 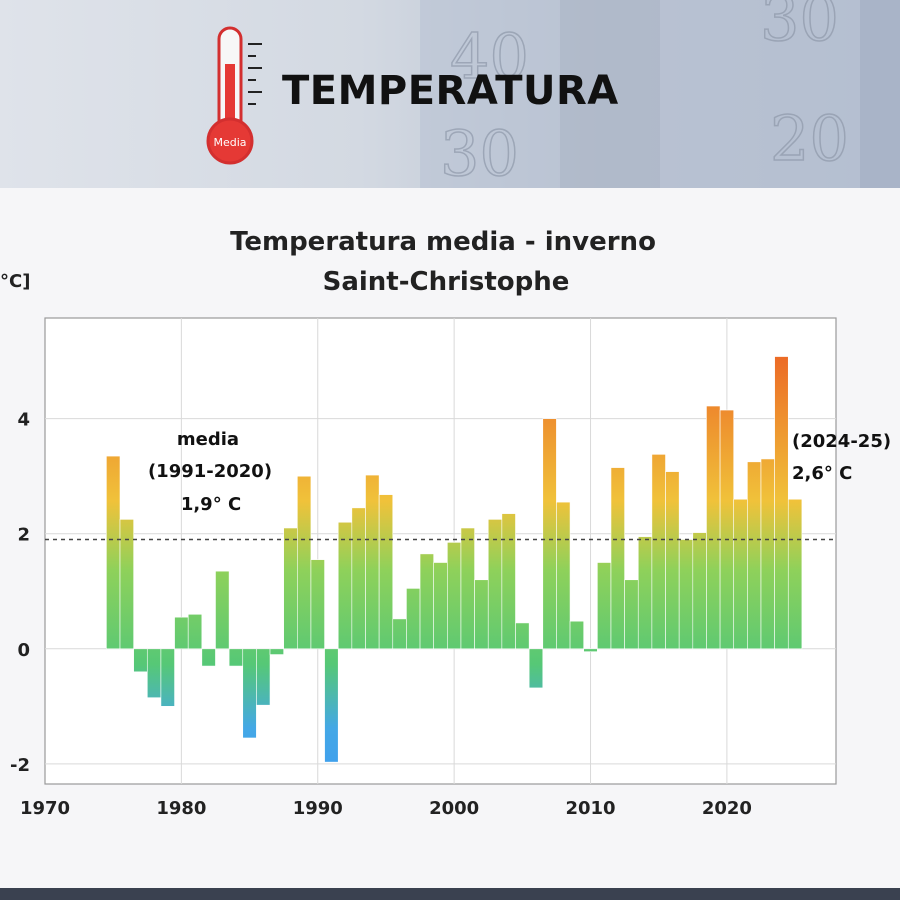 I want to click on x-tick-1970: 1970, so click(x=45, y=808).